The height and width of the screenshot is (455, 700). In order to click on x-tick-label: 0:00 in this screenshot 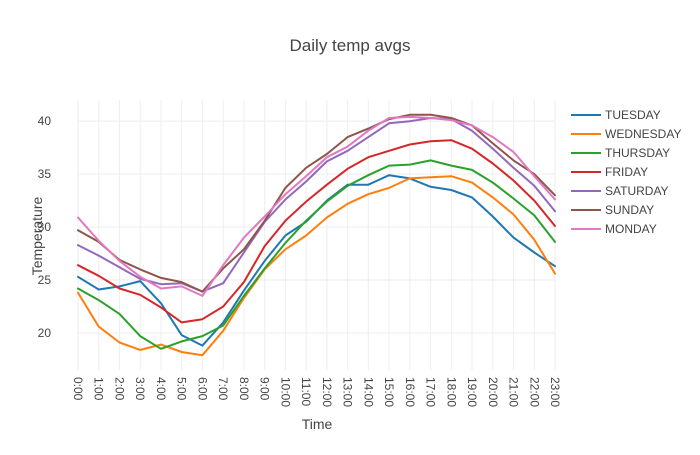, I will do `click(78, 389)`.